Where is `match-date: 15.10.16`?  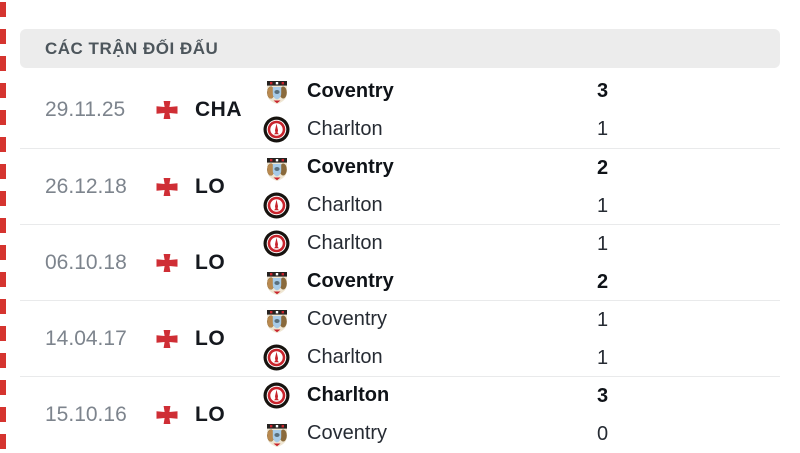 match-date: 15.10.16 is located at coordinates (86, 414).